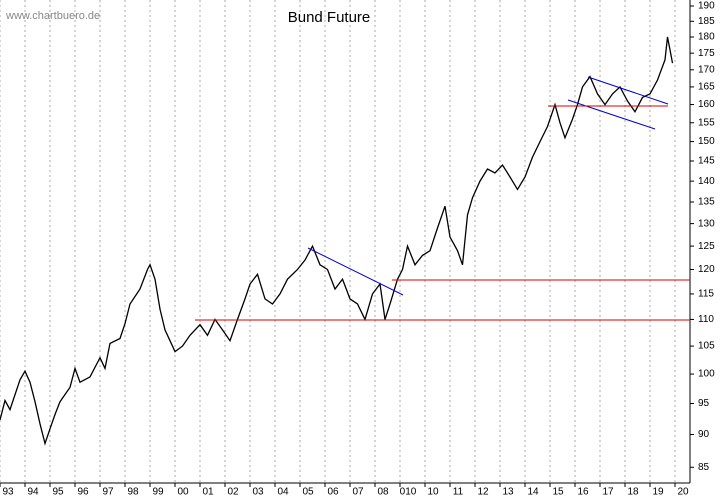 The width and height of the screenshot is (723, 499). What do you see at coordinates (706, 202) in the screenshot?
I see `y-tick-label: 135` at bounding box center [706, 202].